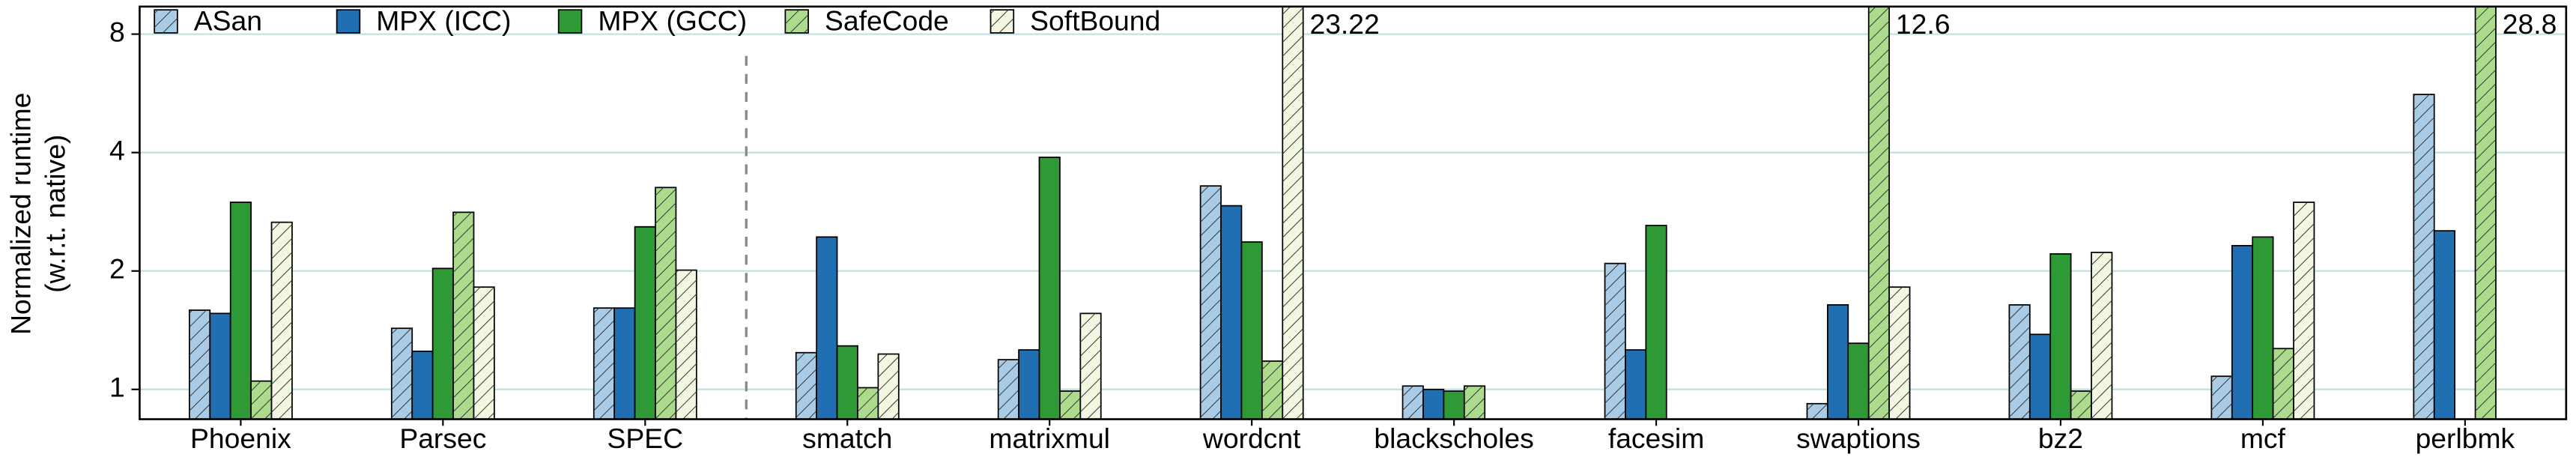  I want to click on x-tick-label: blackscholes, so click(1453, 438).